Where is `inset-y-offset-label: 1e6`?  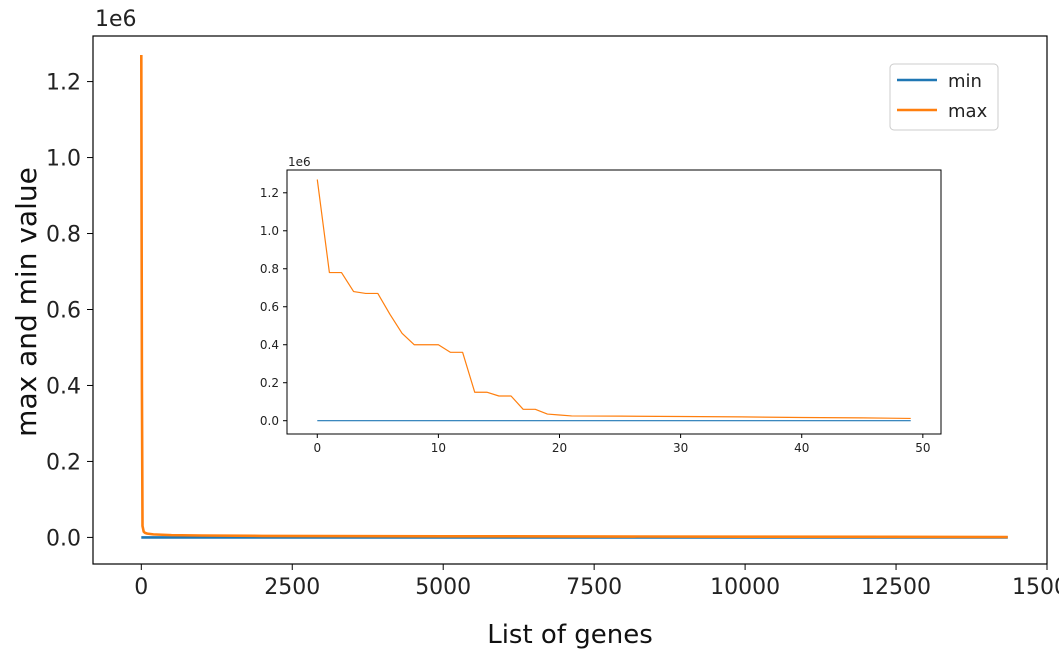 inset-y-offset-label: 1e6 is located at coordinates (299, 162).